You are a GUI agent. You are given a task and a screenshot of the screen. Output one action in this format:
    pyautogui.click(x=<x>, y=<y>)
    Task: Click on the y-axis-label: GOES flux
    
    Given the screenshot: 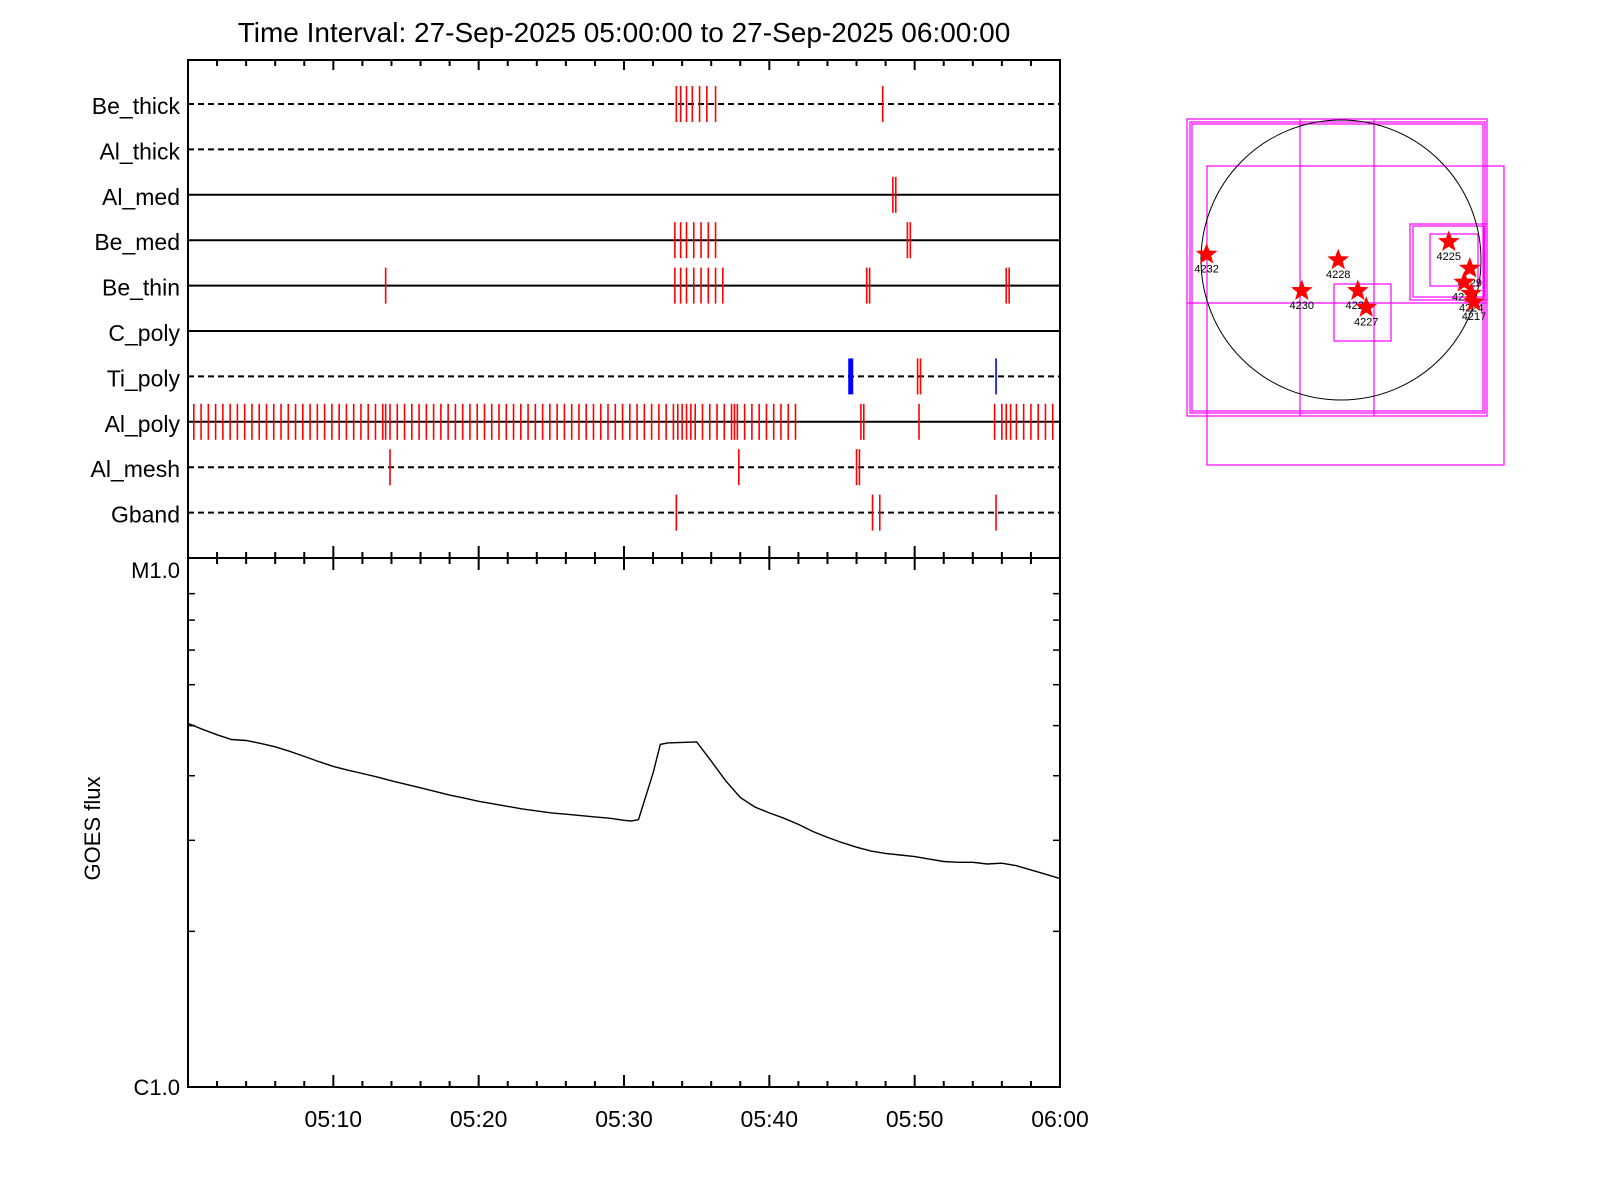 What is the action you would take?
    pyautogui.click(x=92, y=829)
    